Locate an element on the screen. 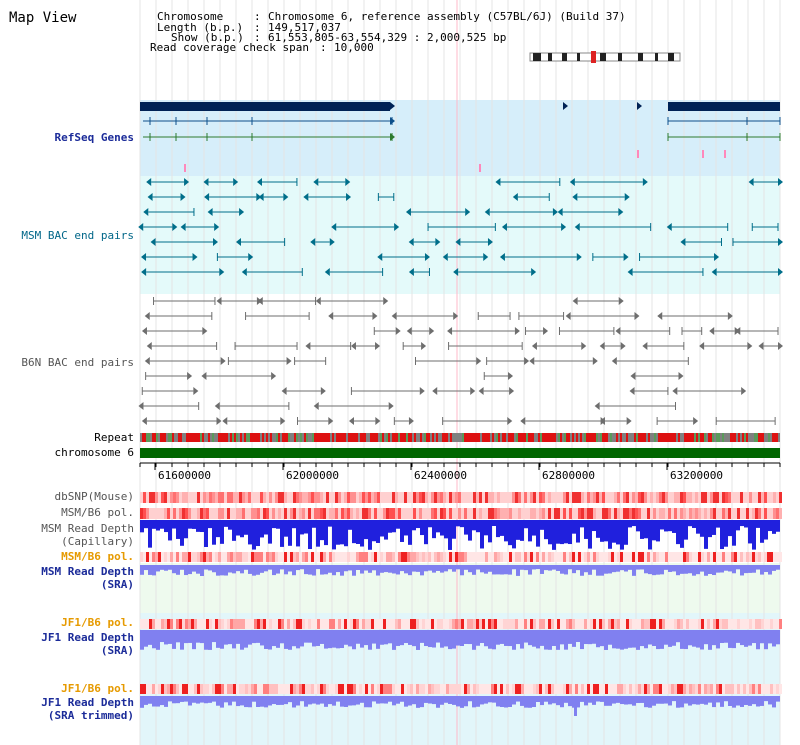  track-label-b6n-bac: B6N BAC end pairs is located at coordinates (77, 362).